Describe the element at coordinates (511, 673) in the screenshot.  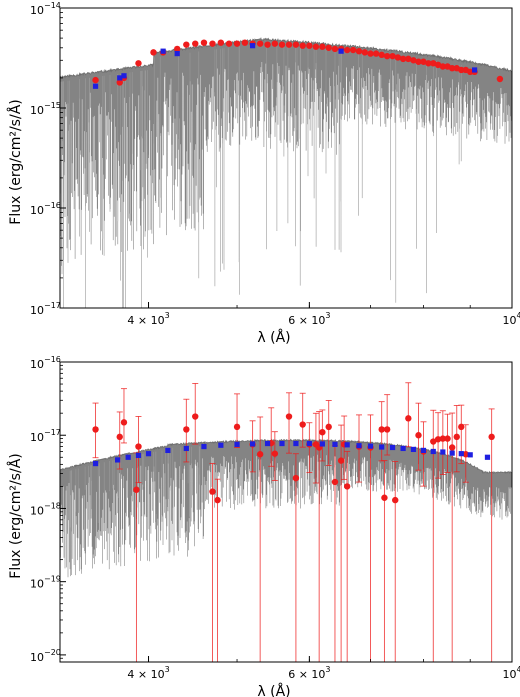
I see `x-tick-label: 104` at that location.